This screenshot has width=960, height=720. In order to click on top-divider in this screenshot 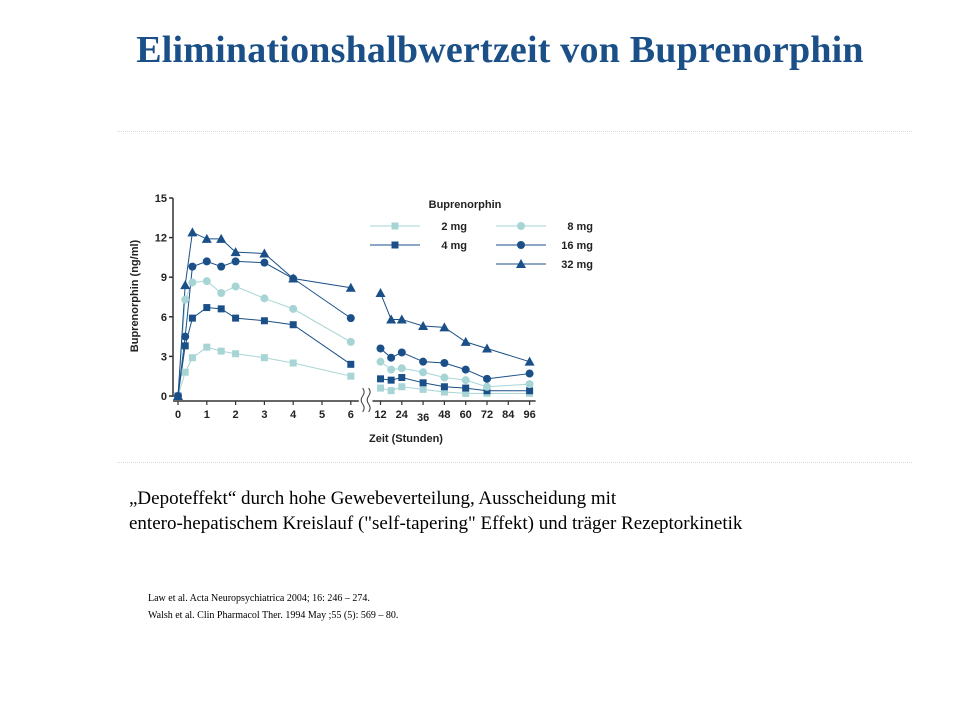, I will do `click(514, 131)`.